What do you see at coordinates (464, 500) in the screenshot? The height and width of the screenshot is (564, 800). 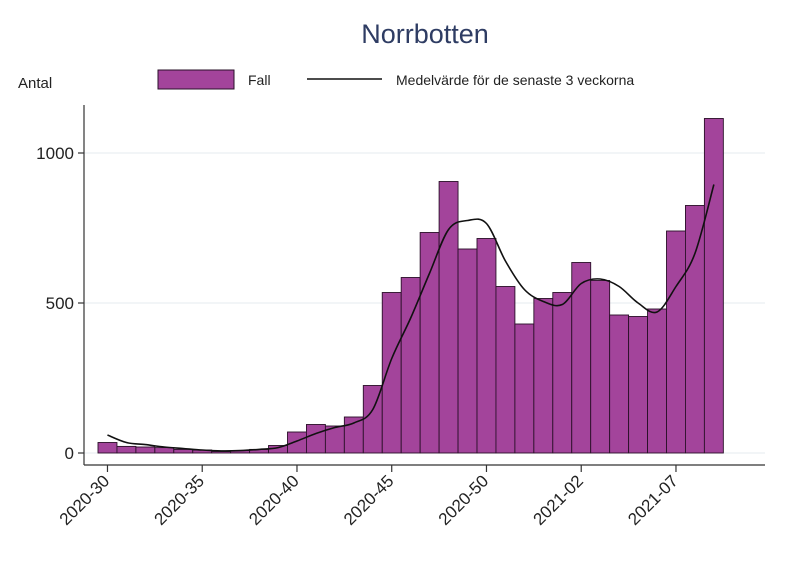 I see `x-tick-label: 2020-50` at bounding box center [464, 500].